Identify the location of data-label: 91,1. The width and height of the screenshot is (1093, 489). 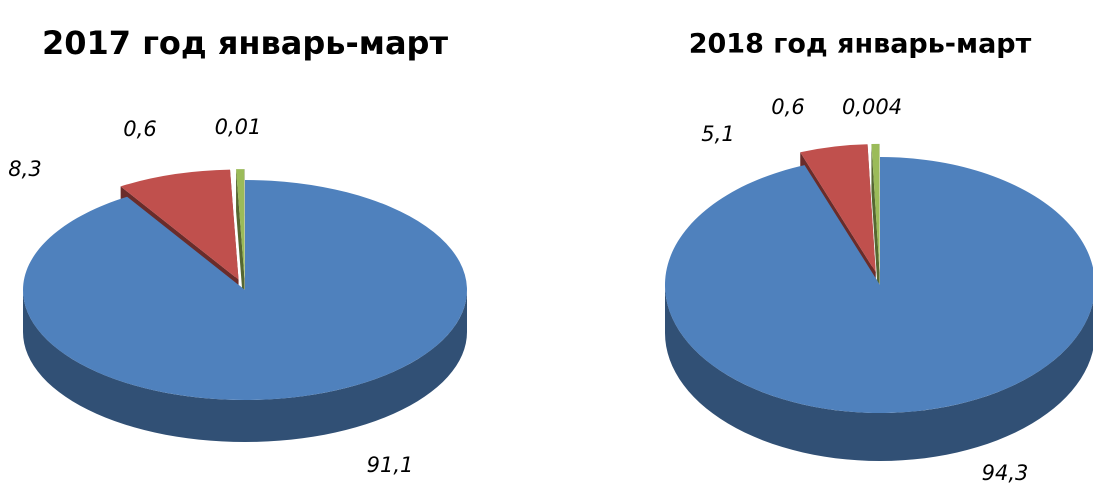
(390, 465).